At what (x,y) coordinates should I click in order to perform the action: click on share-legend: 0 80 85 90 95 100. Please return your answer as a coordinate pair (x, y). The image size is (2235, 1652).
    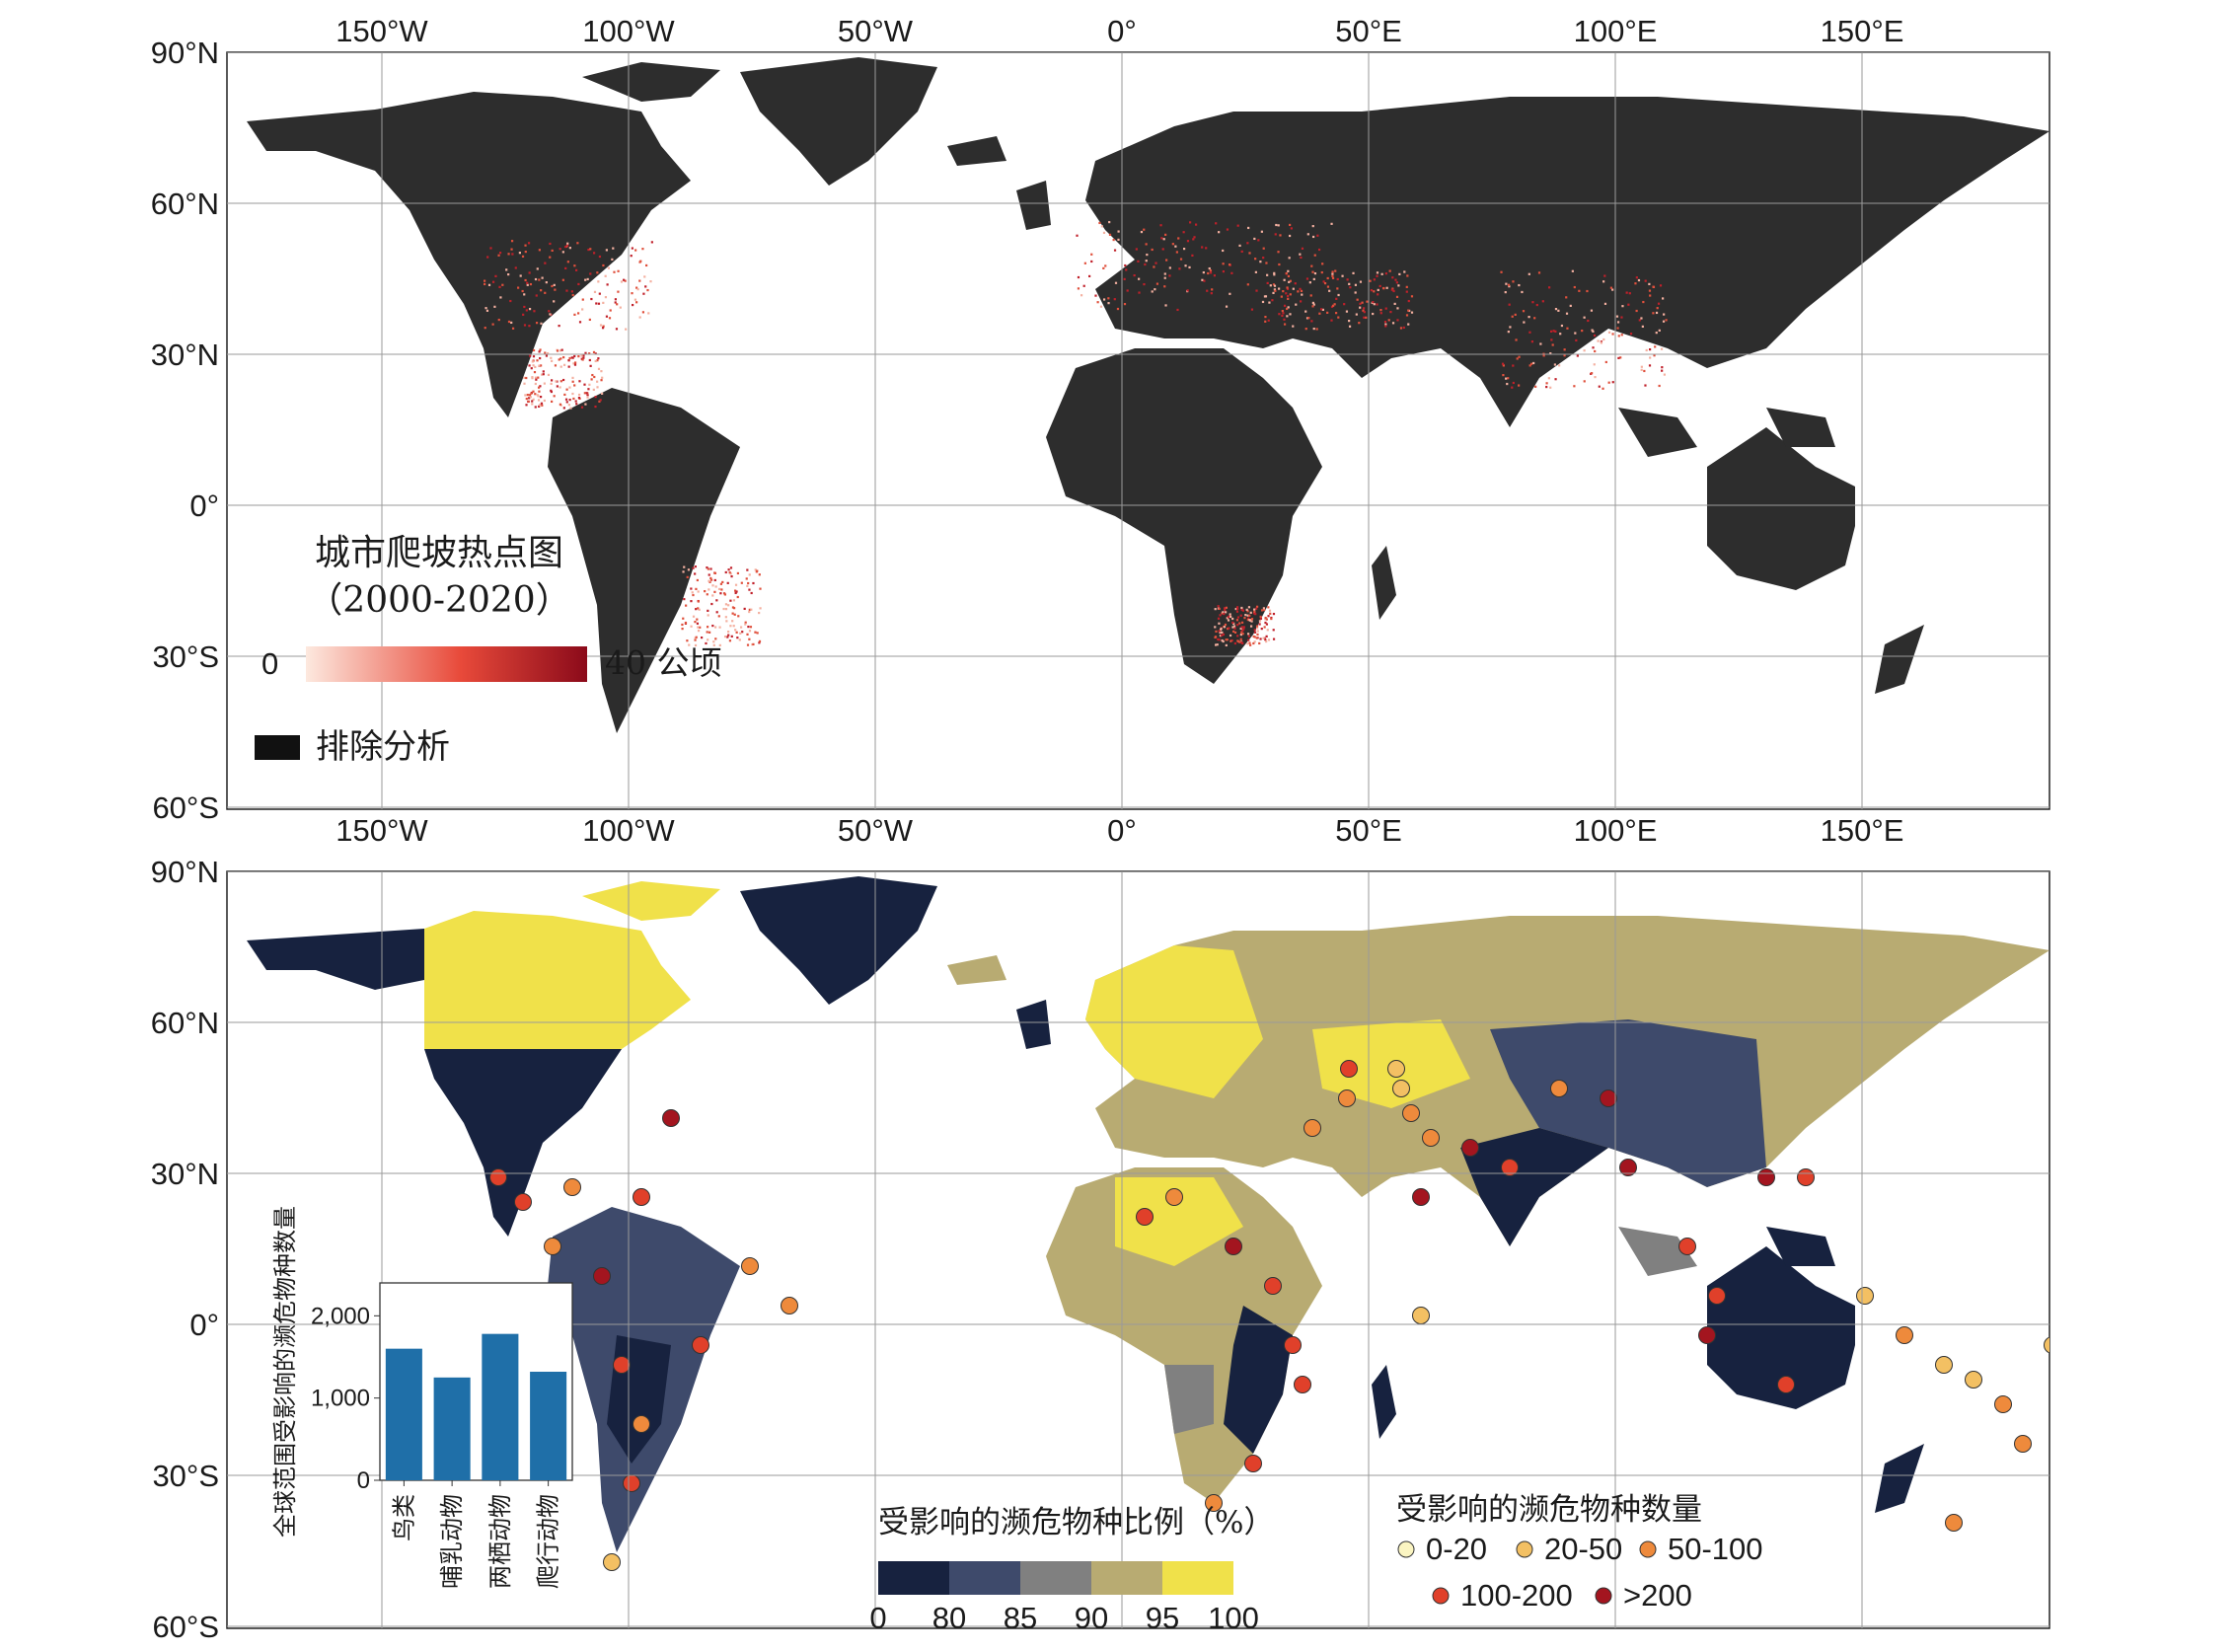
    Looking at the image, I should click on (1064, 1598).